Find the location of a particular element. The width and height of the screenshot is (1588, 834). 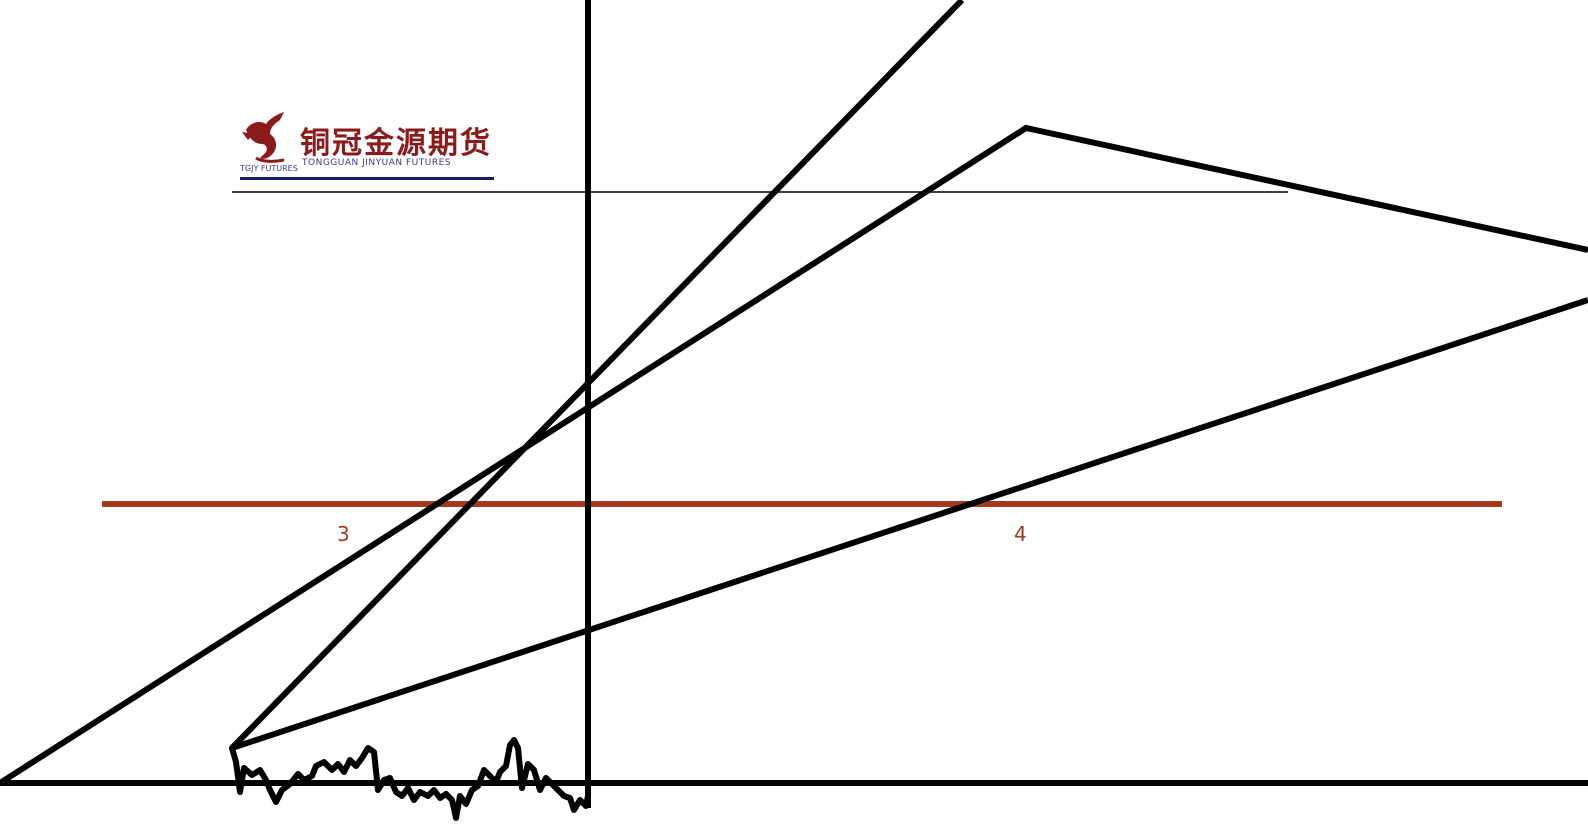

logo-english-prefix: TGJY FUTURES is located at coordinates (269, 168).